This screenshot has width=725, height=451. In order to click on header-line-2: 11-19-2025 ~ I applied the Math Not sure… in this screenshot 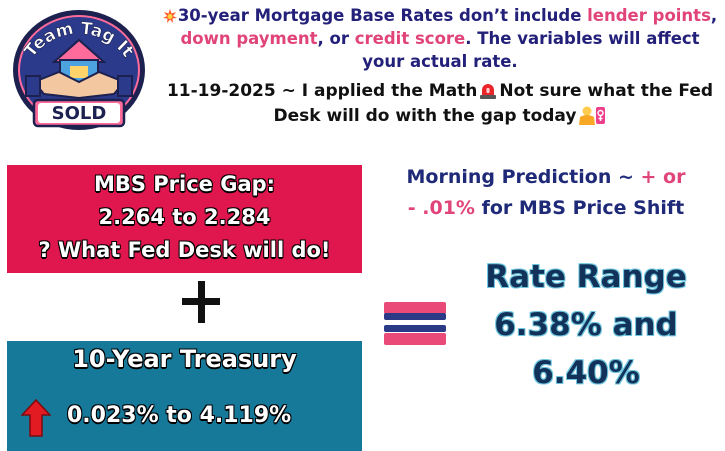, I will do `click(440, 103)`.